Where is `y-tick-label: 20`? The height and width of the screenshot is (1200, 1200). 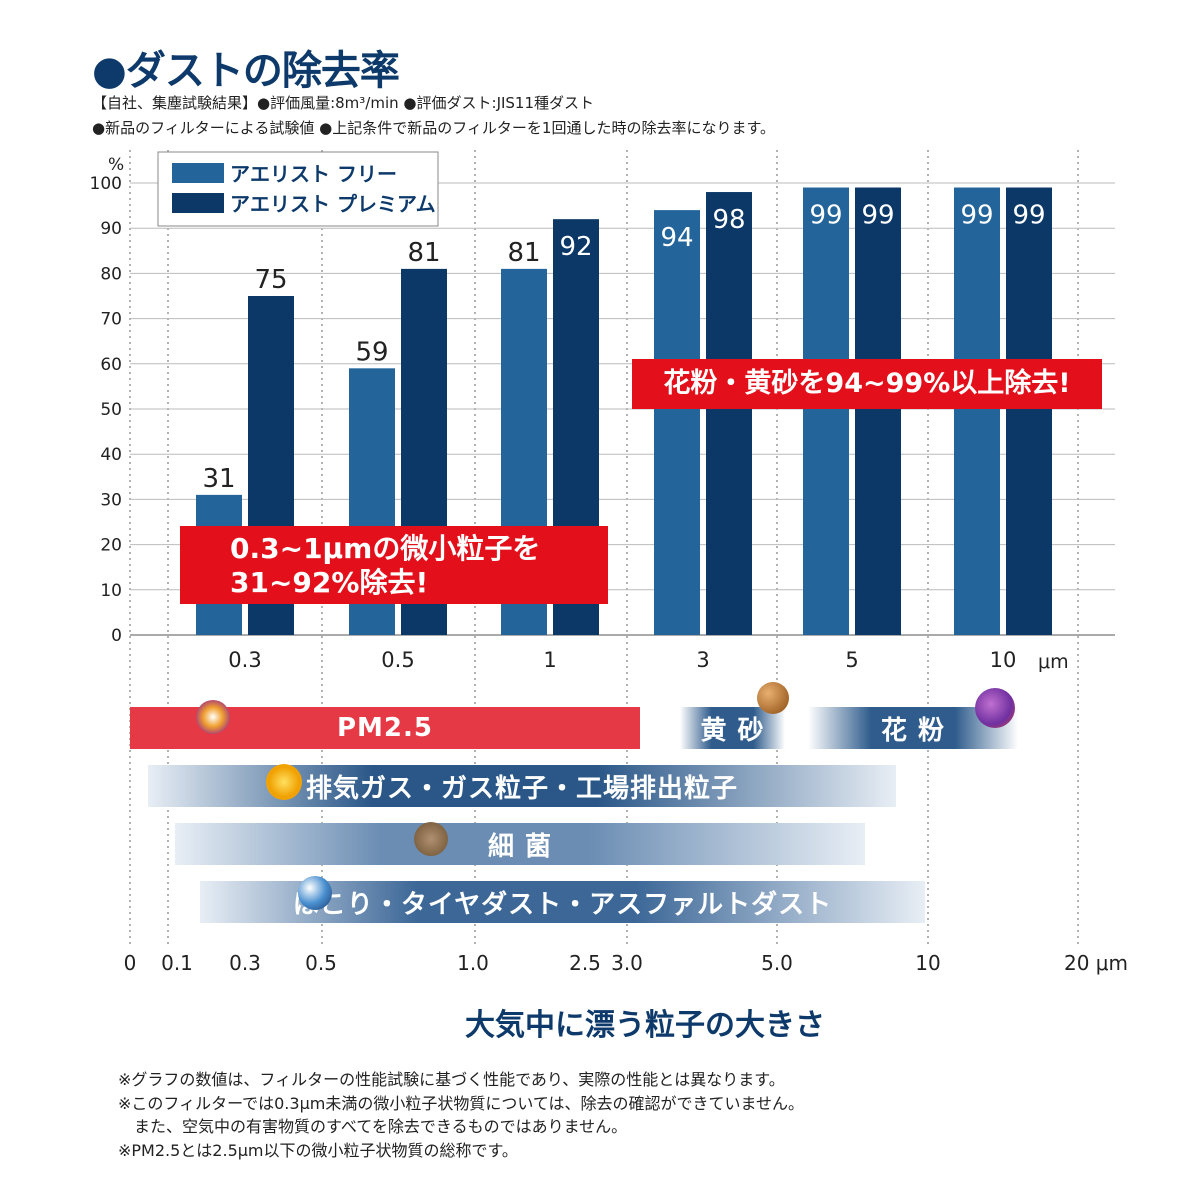
y-tick-label: 20 is located at coordinates (111, 546).